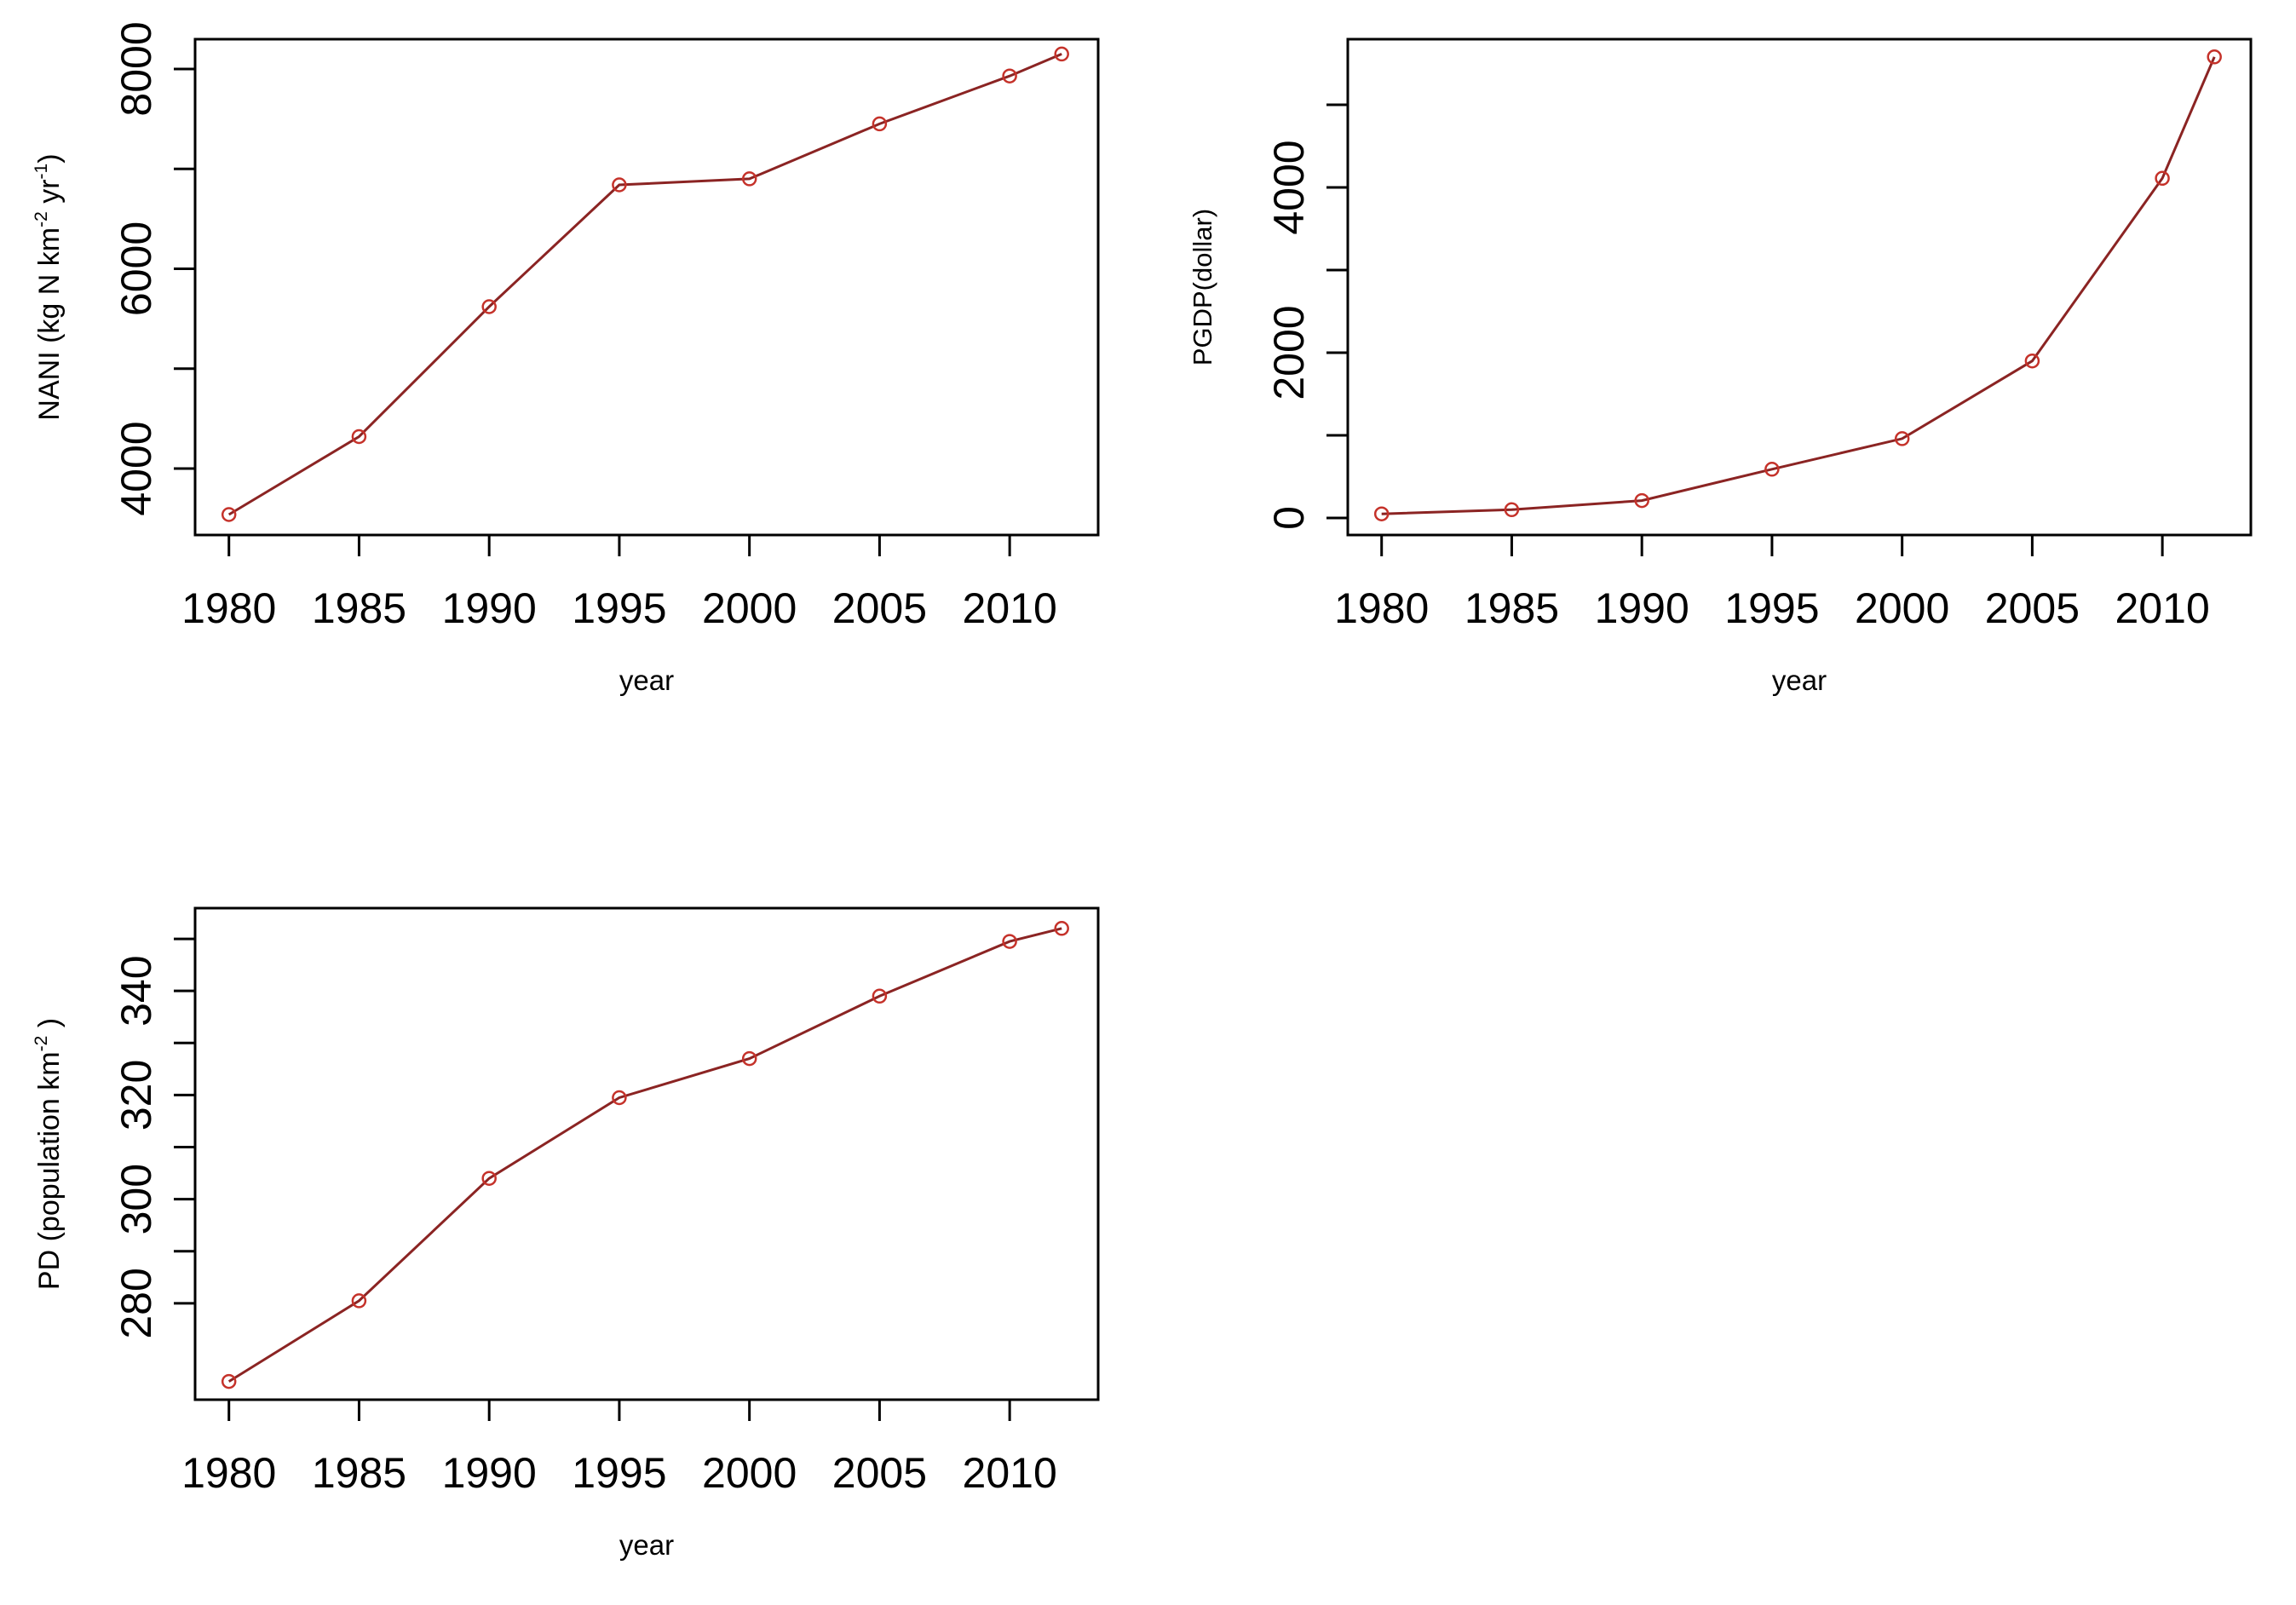  I want to click on series-line-pd, so click(644, 1155).